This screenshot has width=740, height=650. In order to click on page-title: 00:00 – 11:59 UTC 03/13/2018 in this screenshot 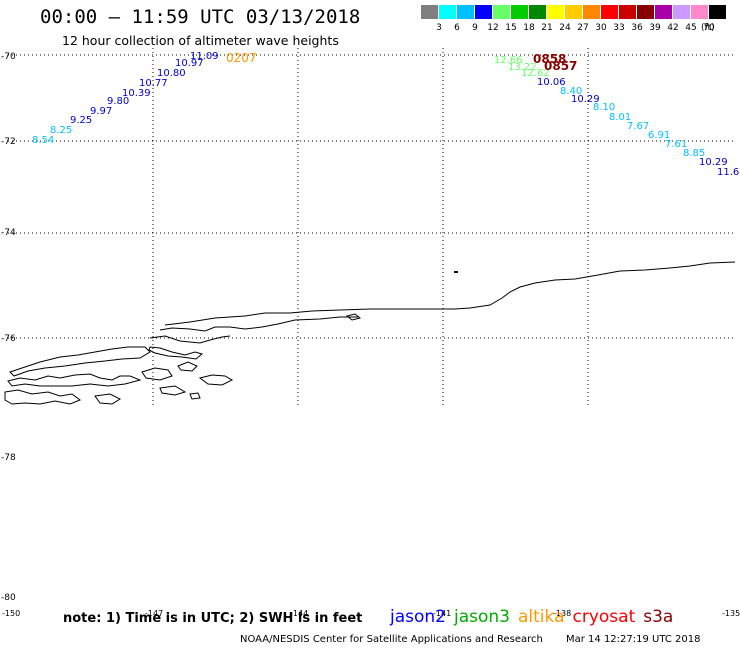, I will do `click(200, 17)`.